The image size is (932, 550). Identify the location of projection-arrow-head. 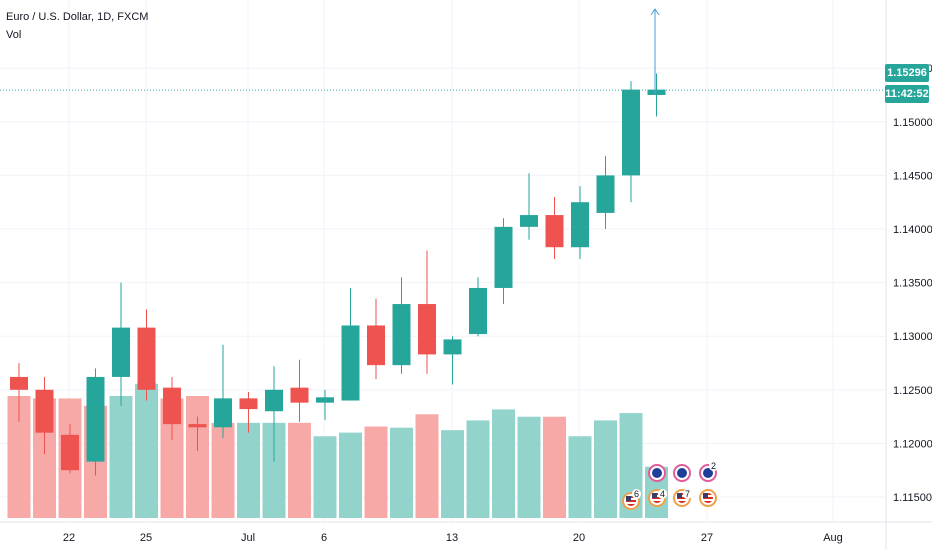
(655, 12).